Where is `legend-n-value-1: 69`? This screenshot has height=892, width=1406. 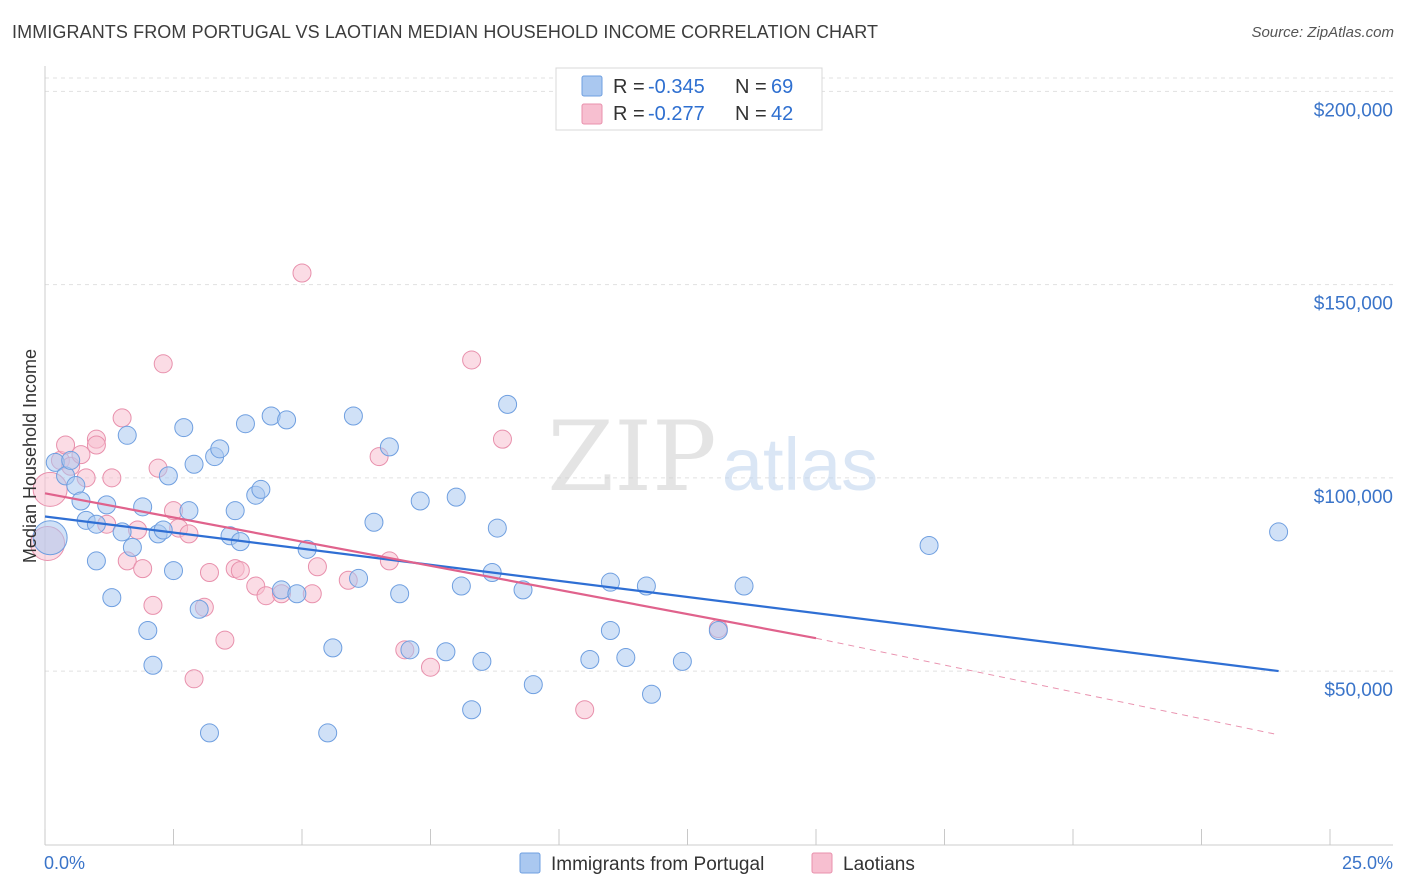
legend-n-value-1: 69 is located at coordinates (782, 87).